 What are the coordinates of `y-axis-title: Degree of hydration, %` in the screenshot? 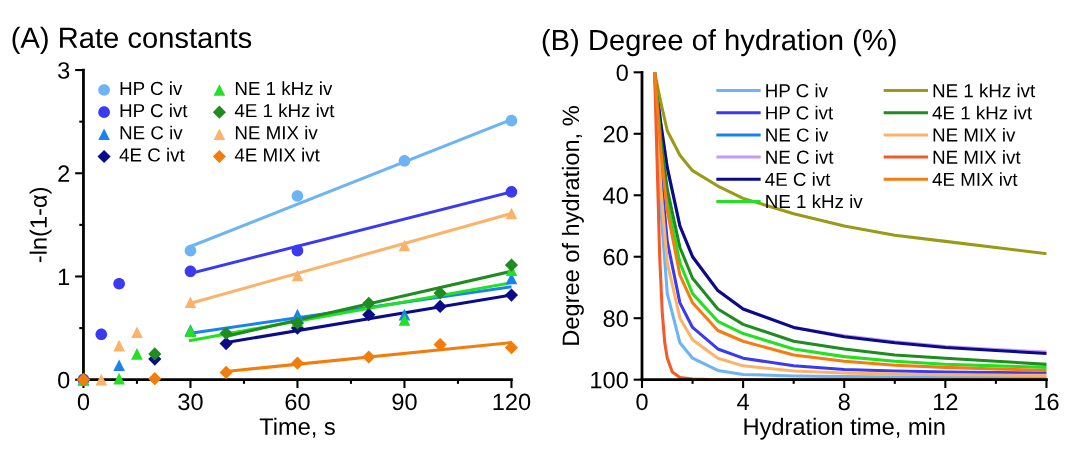 It's located at (572, 225).